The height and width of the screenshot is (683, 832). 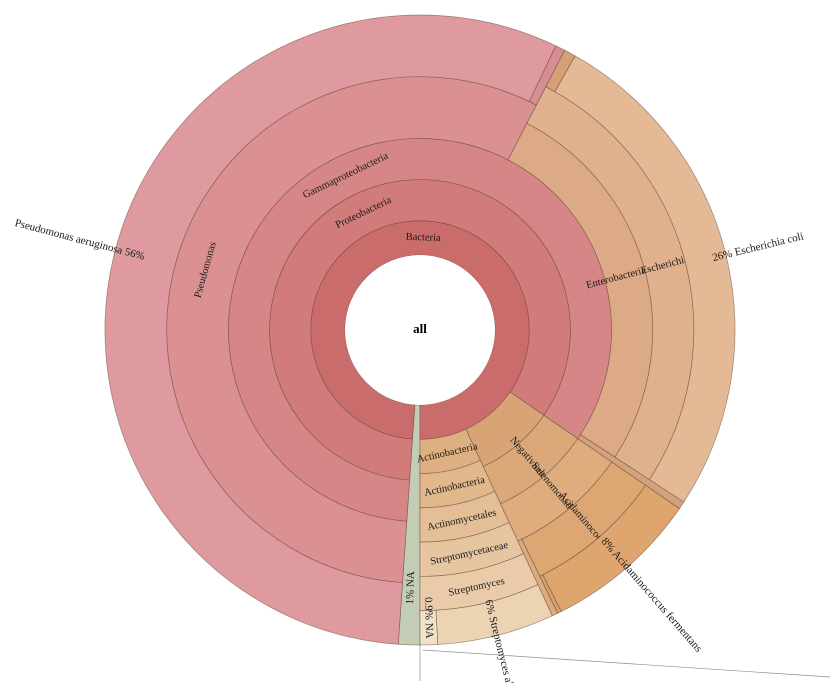 I want to click on wedge-escherichia-coli, so click(x=645, y=279).